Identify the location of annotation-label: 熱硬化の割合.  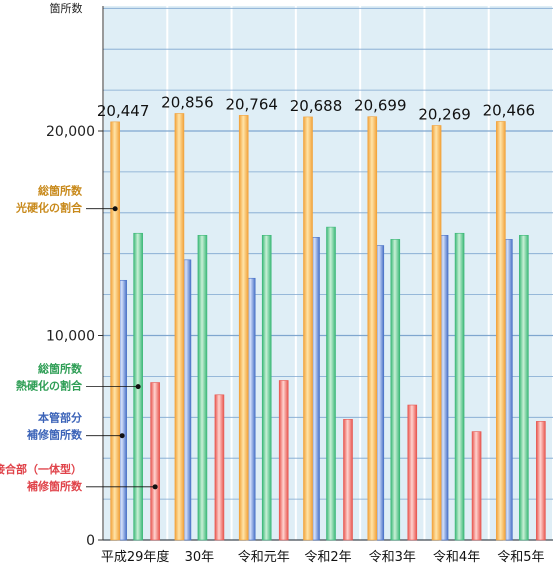
(49, 386).